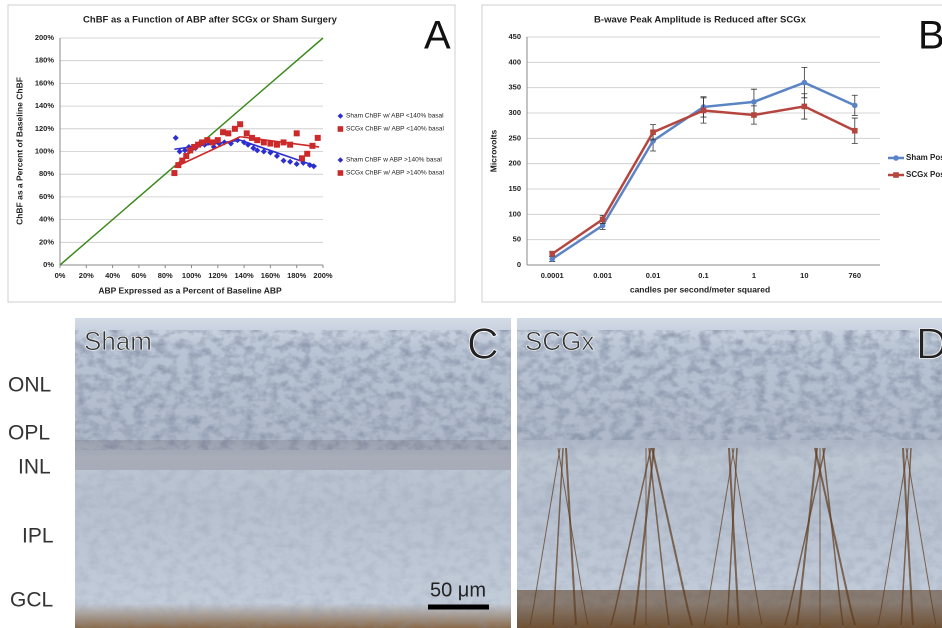  I want to click on y-tick-label: 250, so click(514, 137).